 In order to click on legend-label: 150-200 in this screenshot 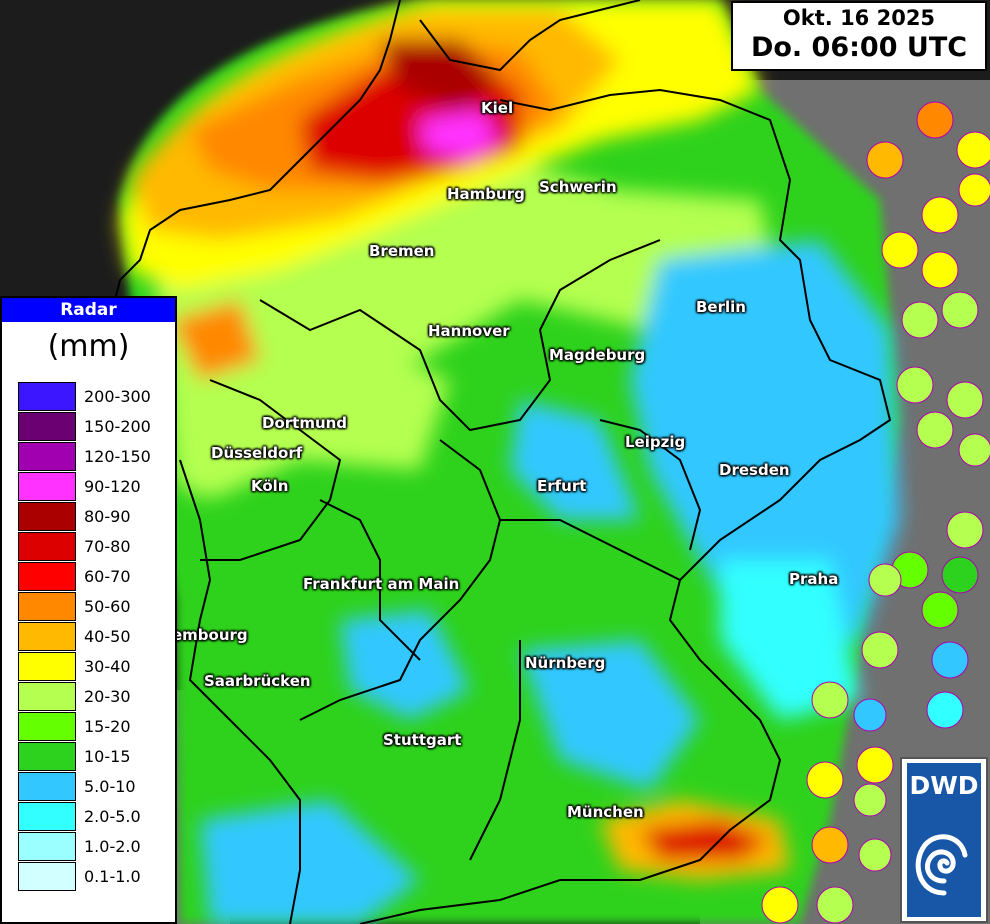, I will do `click(117, 426)`.